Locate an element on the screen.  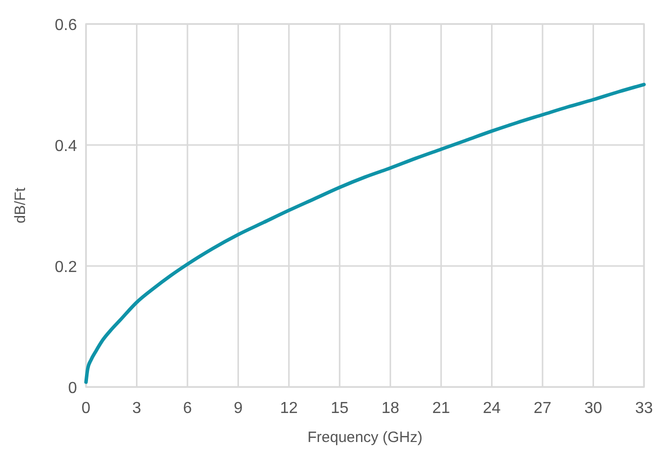
x-tick-label: 24 is located at coordinates (491, 408).